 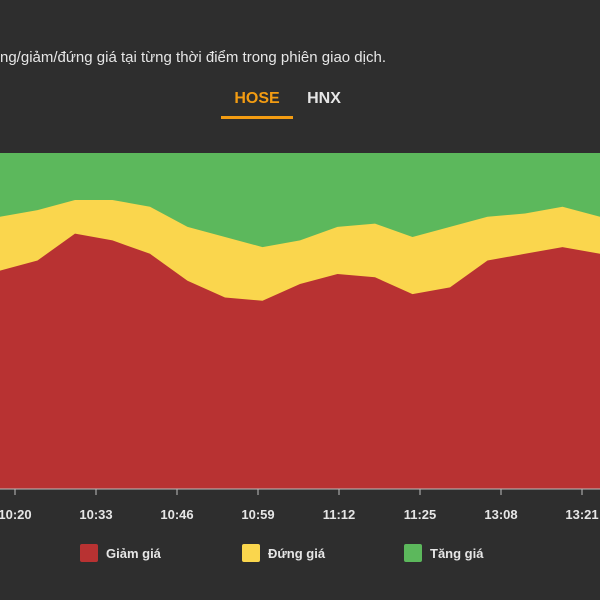 I want to click on x-tick-label: 11:12, so click(x=339, y=514).